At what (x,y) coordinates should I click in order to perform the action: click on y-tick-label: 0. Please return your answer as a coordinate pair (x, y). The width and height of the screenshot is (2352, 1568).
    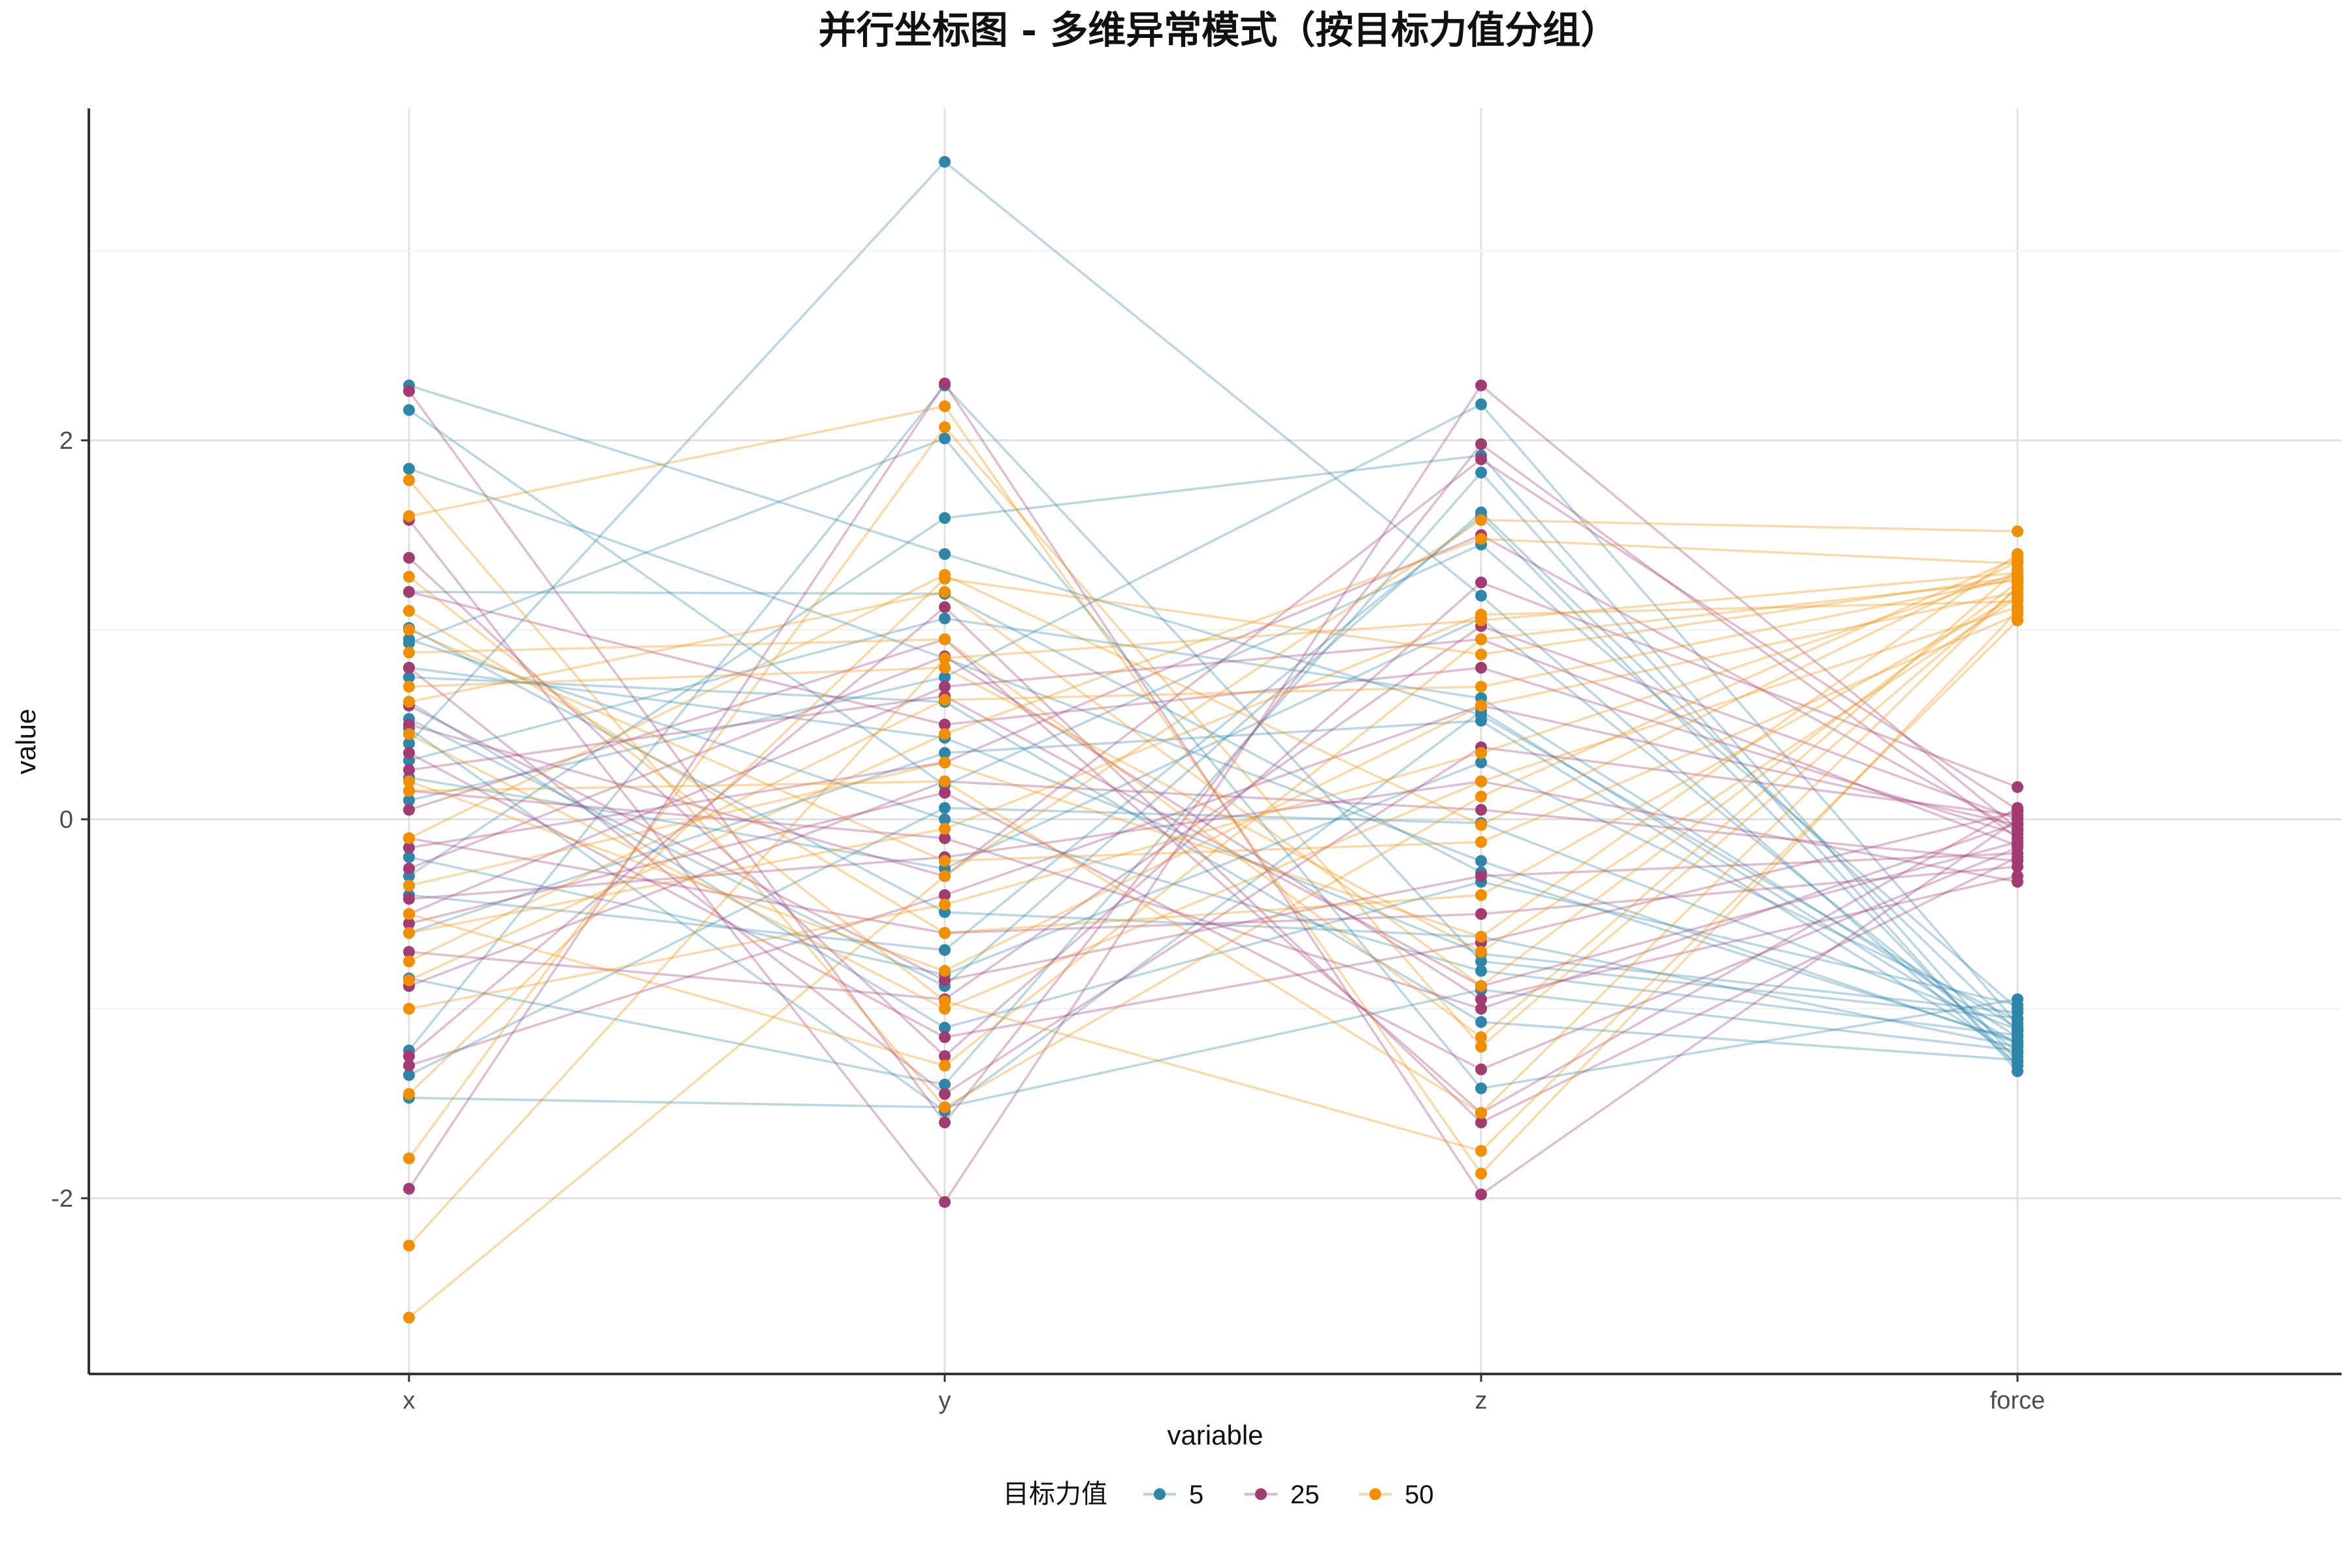
    Looking at the image, I should click on (66, 820).